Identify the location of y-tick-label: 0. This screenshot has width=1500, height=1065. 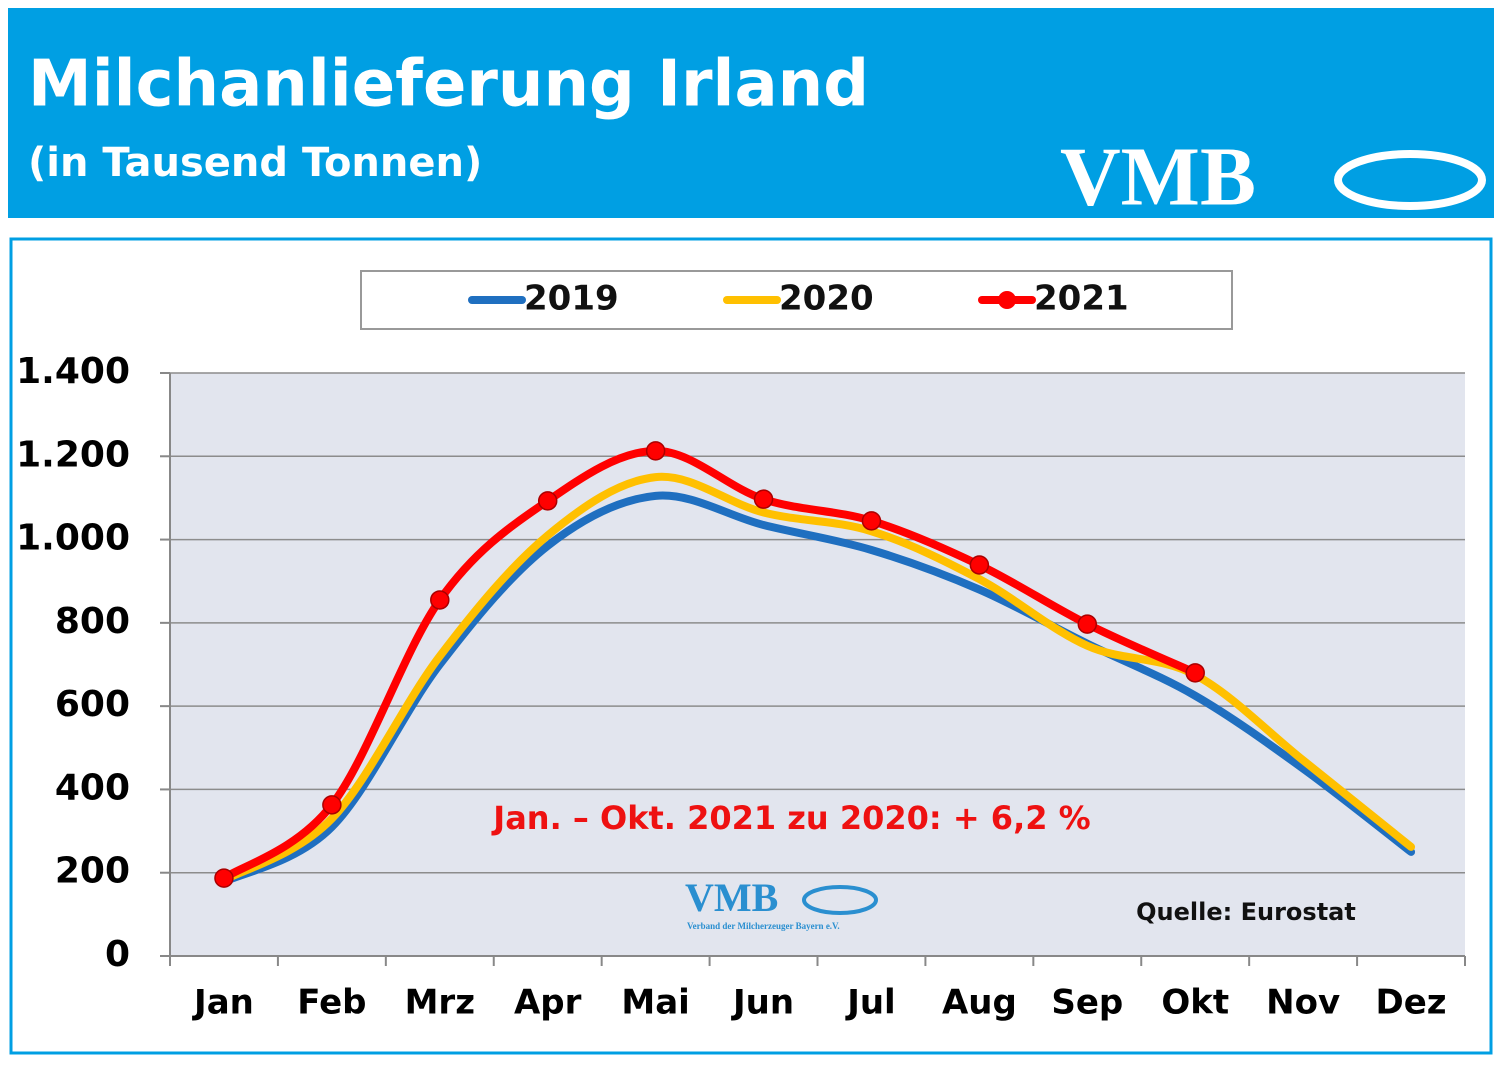
(117, 954).